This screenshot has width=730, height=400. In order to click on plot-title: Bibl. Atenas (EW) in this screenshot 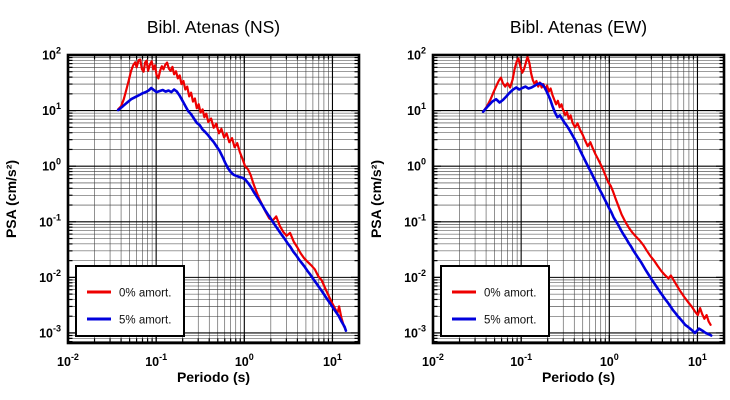, I will do `click(578, 27)`.